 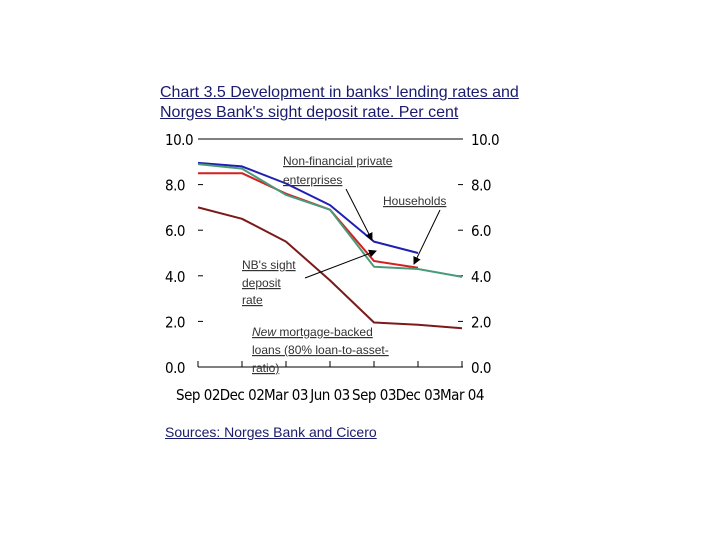 What do you see at coordinates (261, 283) in the screenshot?
I see `annotation-sight-rate: deposit` at bounding box center [261, 283].